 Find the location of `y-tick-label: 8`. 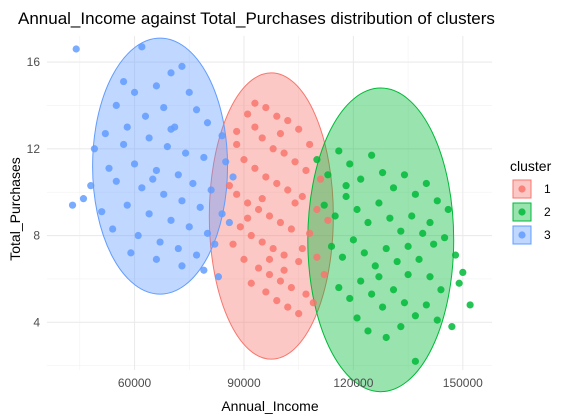

y-tick-label: 8 is located at coordinates (36, 236).